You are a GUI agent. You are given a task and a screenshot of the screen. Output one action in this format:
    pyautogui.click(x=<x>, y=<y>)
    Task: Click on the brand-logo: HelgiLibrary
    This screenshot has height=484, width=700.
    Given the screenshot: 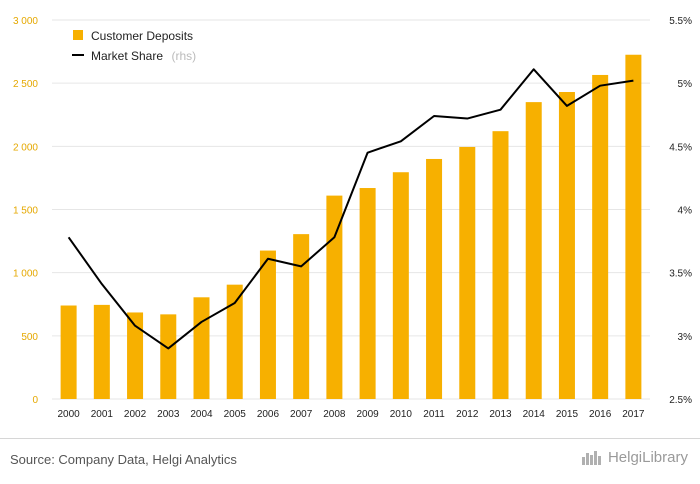 What is the action you would take?
    pyautogui.click(x=635, y=457)
    